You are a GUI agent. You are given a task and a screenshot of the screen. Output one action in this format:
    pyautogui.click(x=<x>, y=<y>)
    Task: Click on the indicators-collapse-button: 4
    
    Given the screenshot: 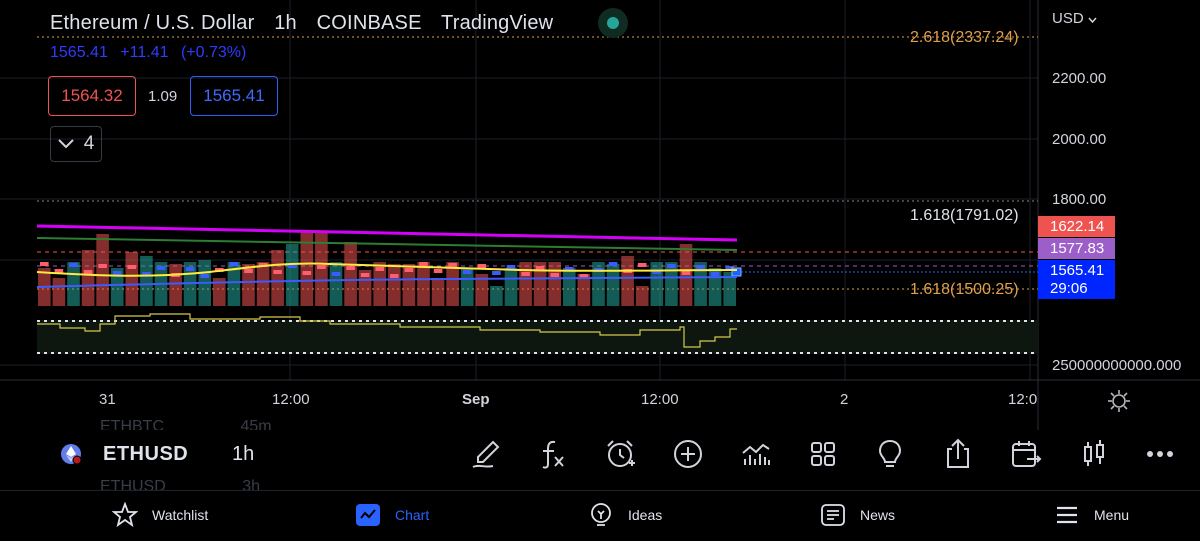 What is the action you would take?
    pyautogui.click(x=76, y=144)
    